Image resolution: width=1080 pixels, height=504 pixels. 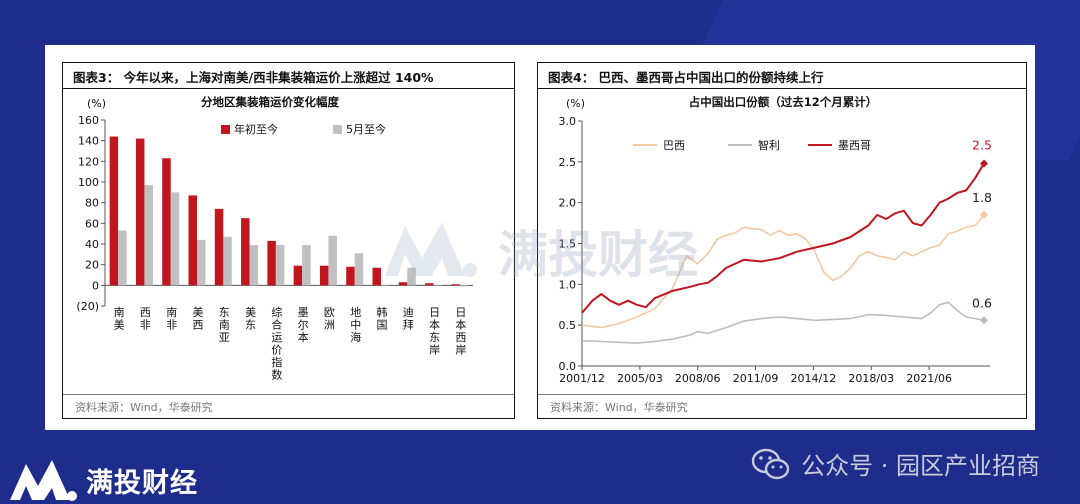 I want to click on bar-y-tick-label: 120, so click(x=88, y=161).